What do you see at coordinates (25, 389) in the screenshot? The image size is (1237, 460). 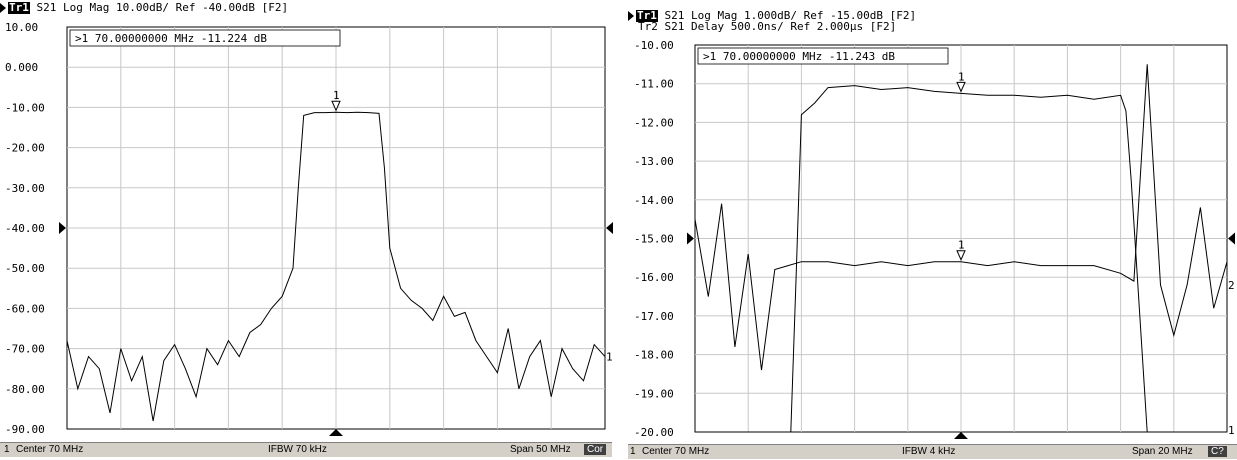 I see `y-tick-label: -80.00` at bounding box center [25, 389].